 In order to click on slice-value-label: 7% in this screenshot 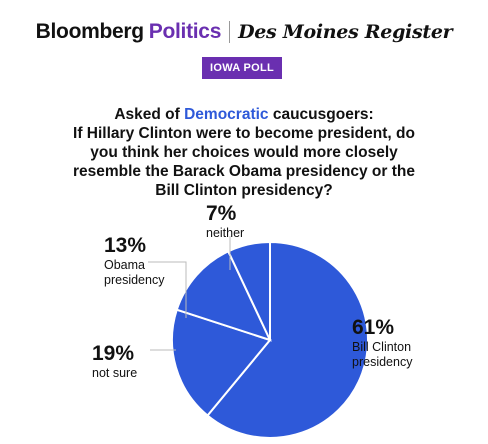, I will do `click(221, 213)`.